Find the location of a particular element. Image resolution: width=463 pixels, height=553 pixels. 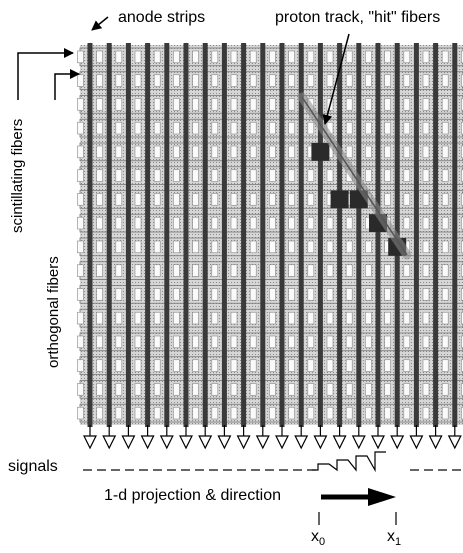

x0-letter: x is located at coordinates (315, 536).